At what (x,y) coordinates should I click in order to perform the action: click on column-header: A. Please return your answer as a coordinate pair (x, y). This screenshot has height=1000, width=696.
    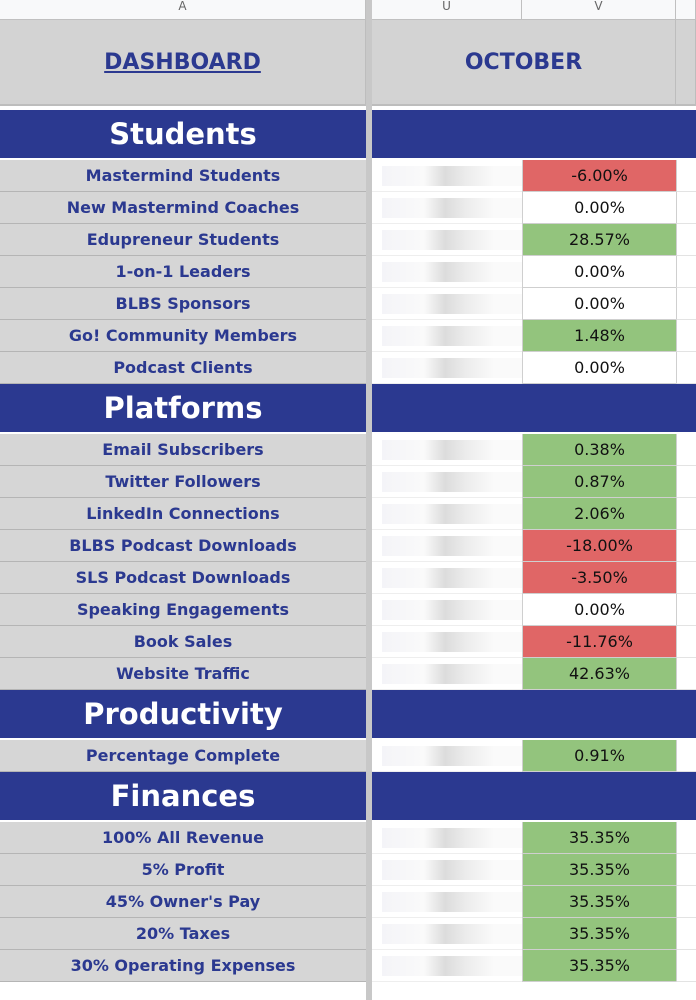
    Looking at the image, I should click on (183, 10).